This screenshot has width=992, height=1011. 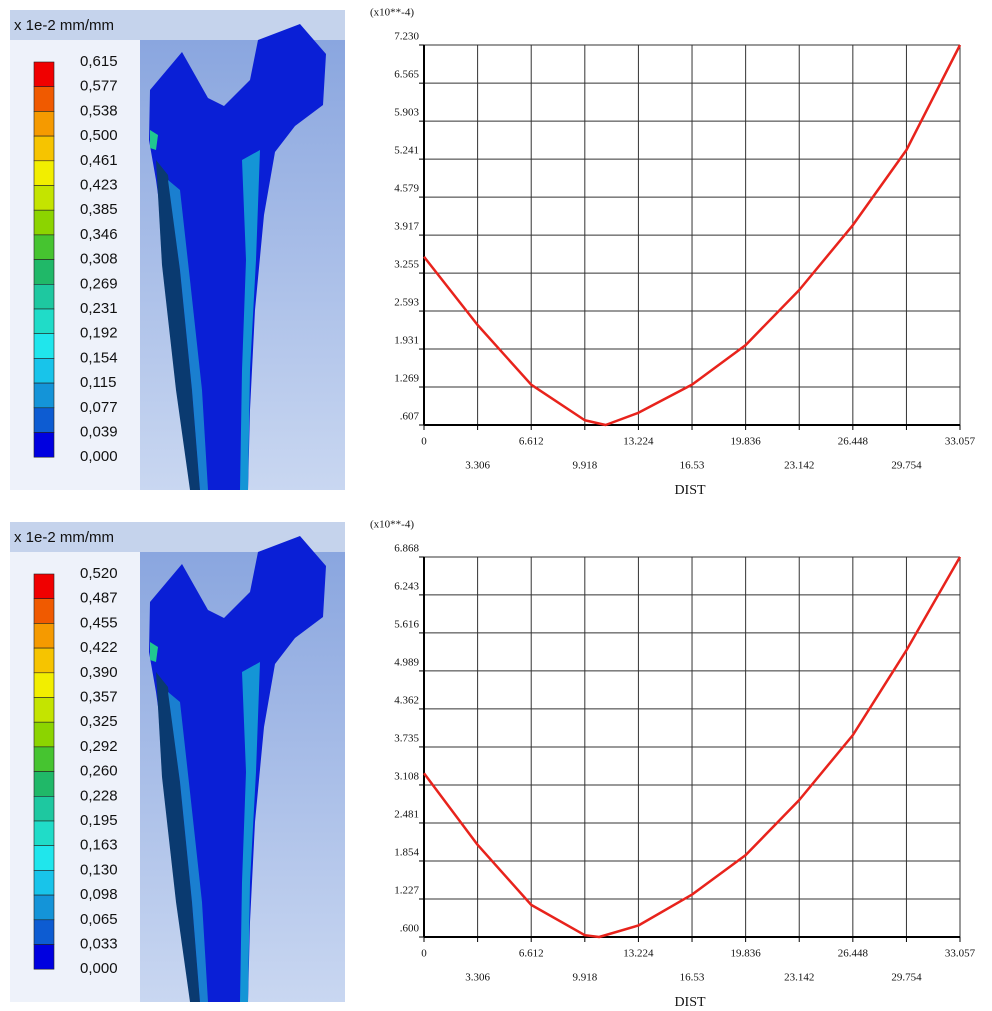 I want to click on y-tick-label: 5.241, so click(x=406, y=151).